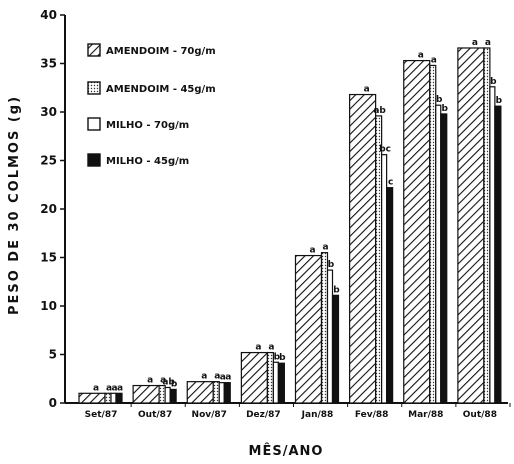 This screenshot has width=514, height=464. I want to click on legend-label: AMENDOIM - 45g/m, so click(161, 89).